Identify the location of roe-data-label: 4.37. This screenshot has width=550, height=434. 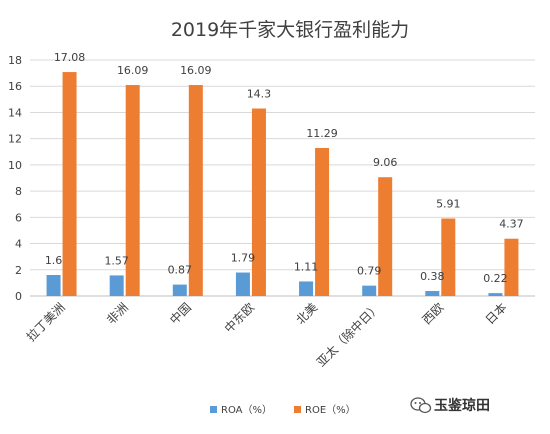
(511, 224).